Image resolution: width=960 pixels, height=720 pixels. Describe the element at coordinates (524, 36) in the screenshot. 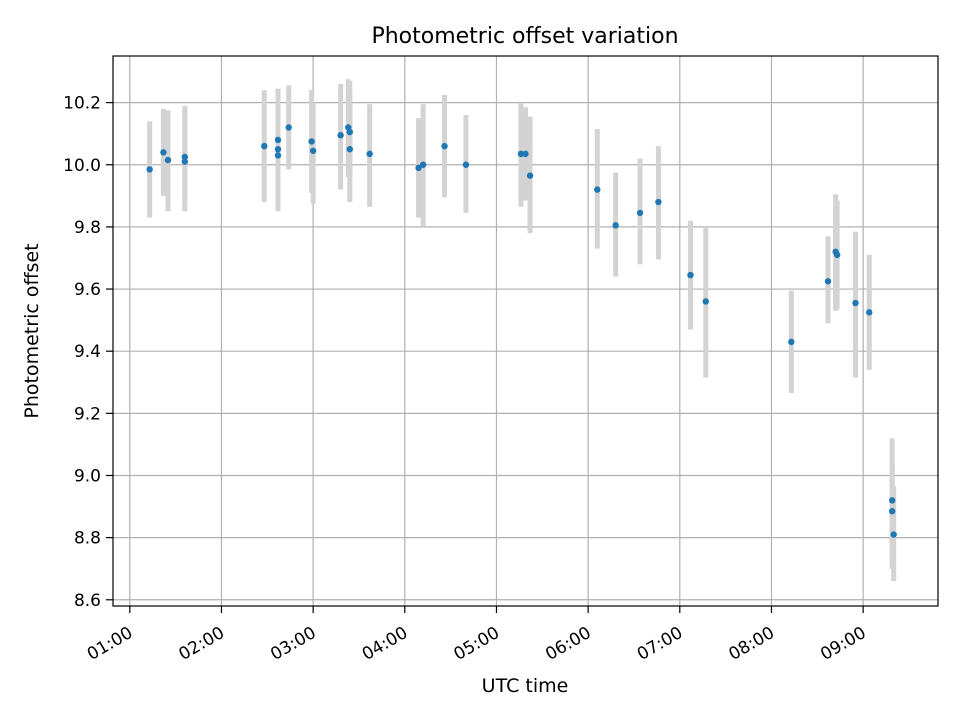

I see `chart-title: Photometric offset variation` at that location.